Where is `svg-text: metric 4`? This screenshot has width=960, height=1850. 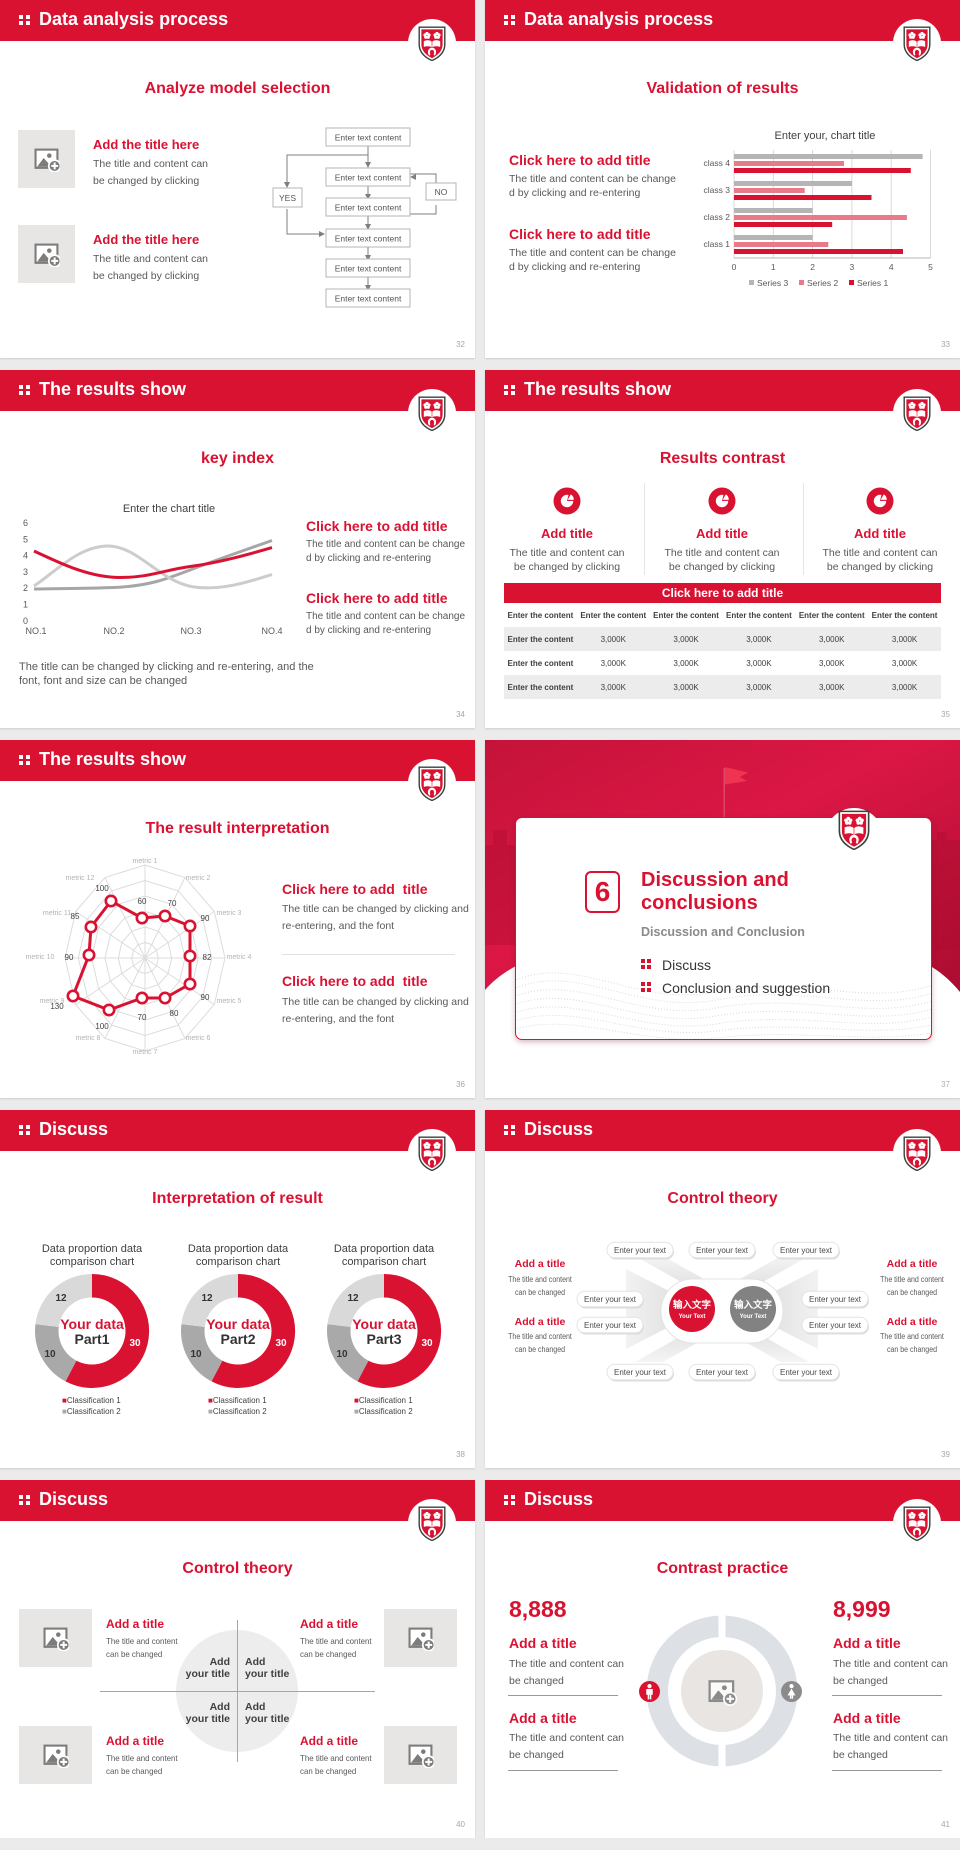
svg-text: metric 4 is located at coordinates (239, 957).